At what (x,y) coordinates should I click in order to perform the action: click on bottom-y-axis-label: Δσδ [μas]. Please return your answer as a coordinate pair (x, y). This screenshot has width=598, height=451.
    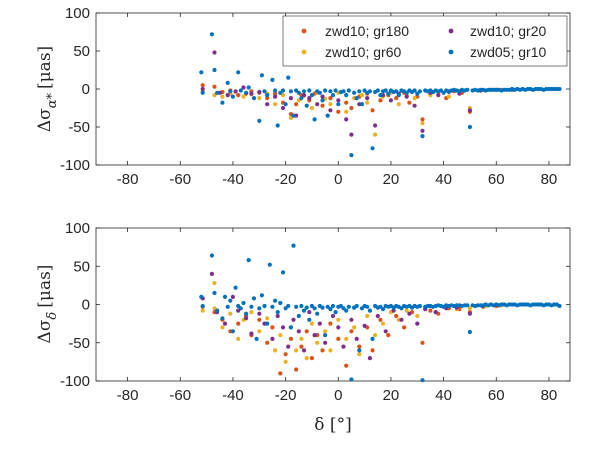
    Looking at the image, I should click on (47, 304).